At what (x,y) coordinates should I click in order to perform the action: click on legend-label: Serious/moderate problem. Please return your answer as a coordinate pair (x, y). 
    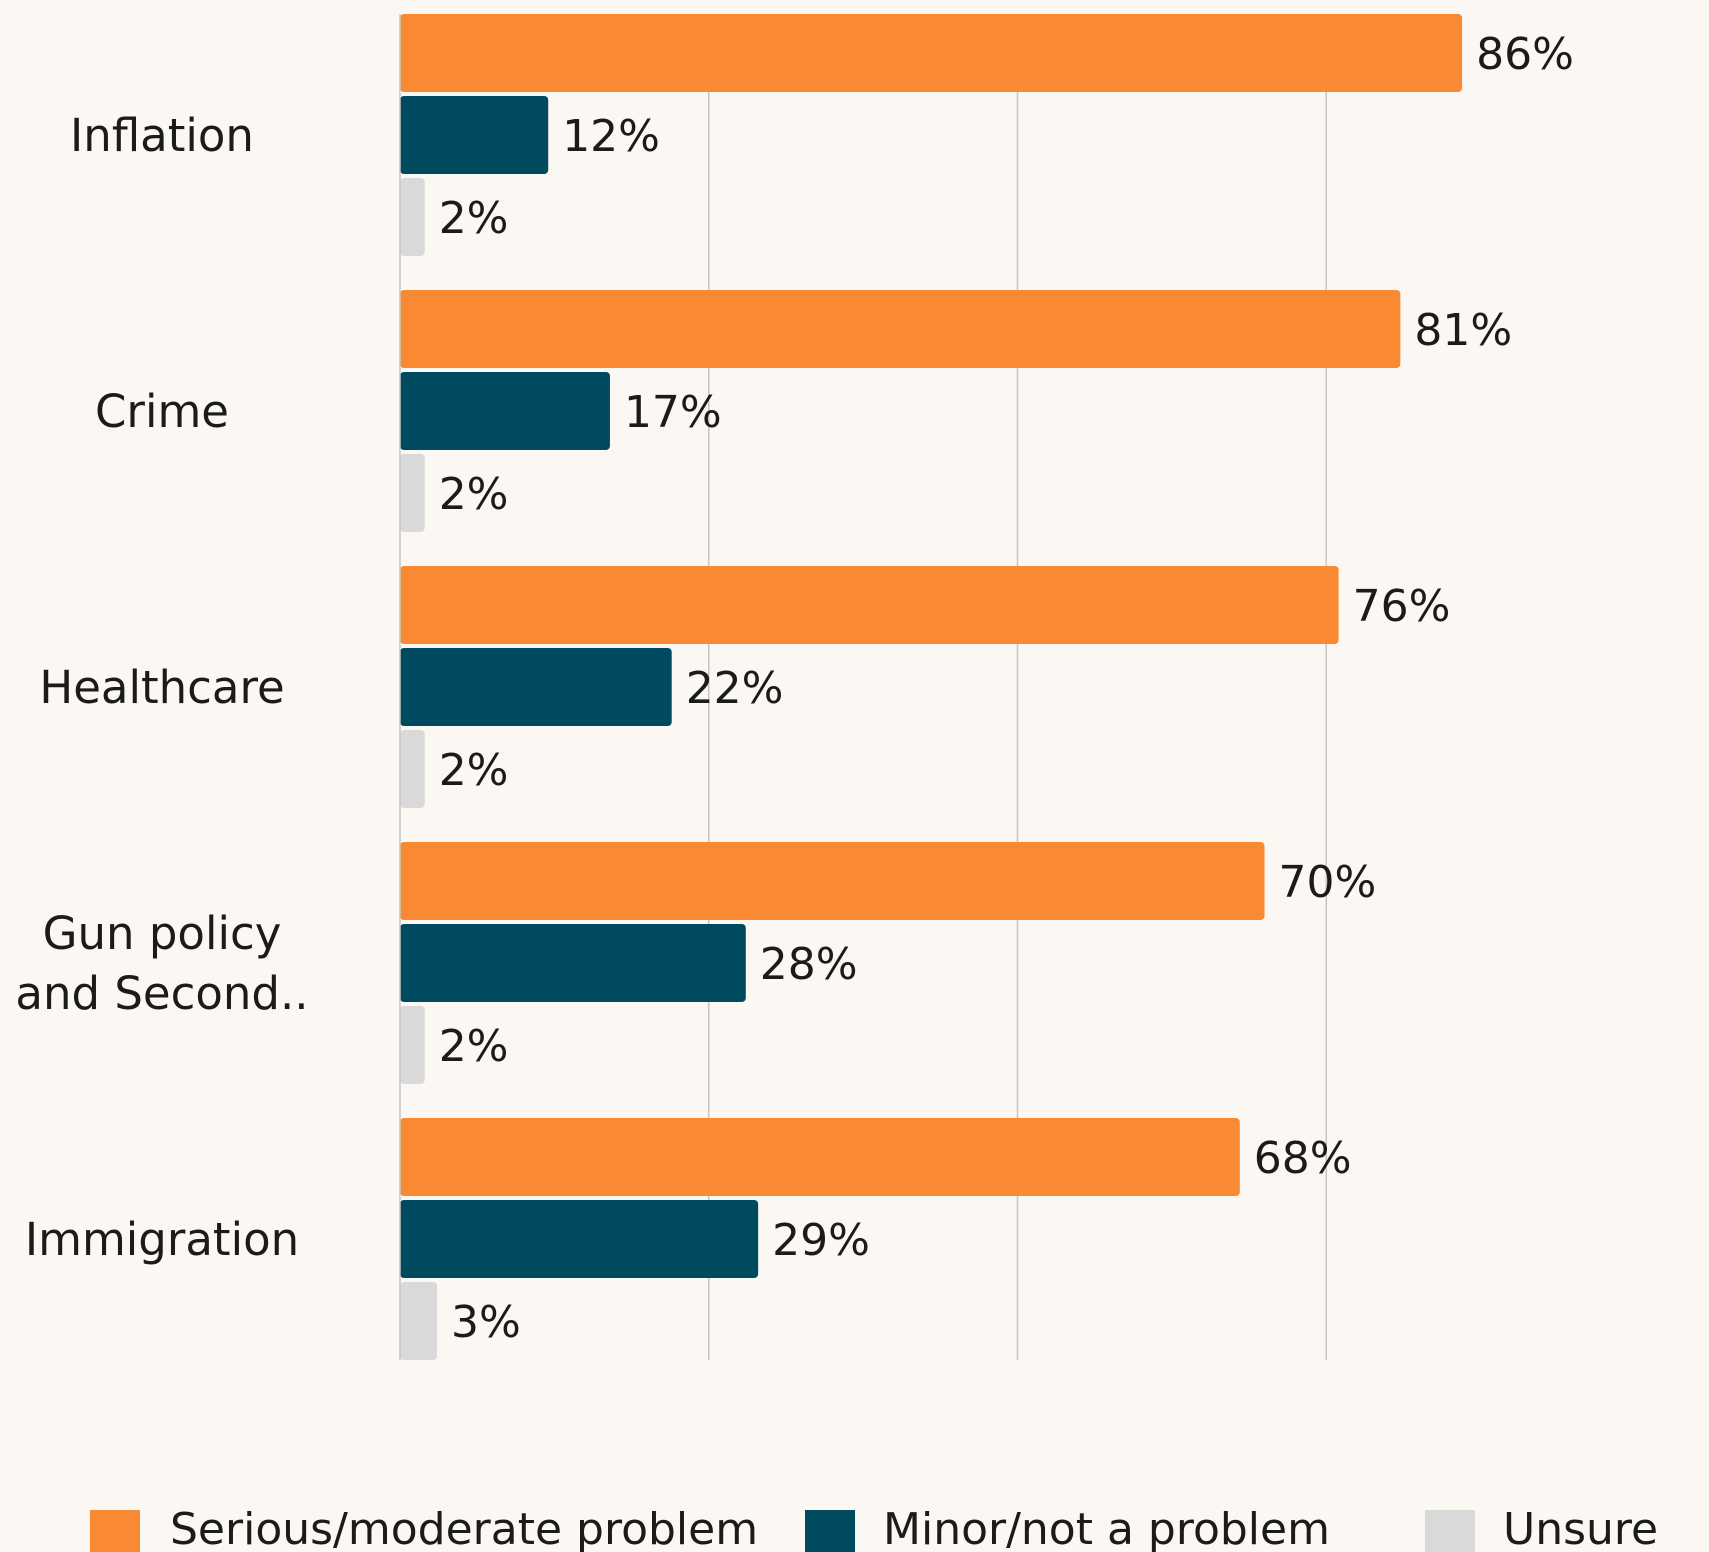
    Looking at the image, I should click on (464, 1528).